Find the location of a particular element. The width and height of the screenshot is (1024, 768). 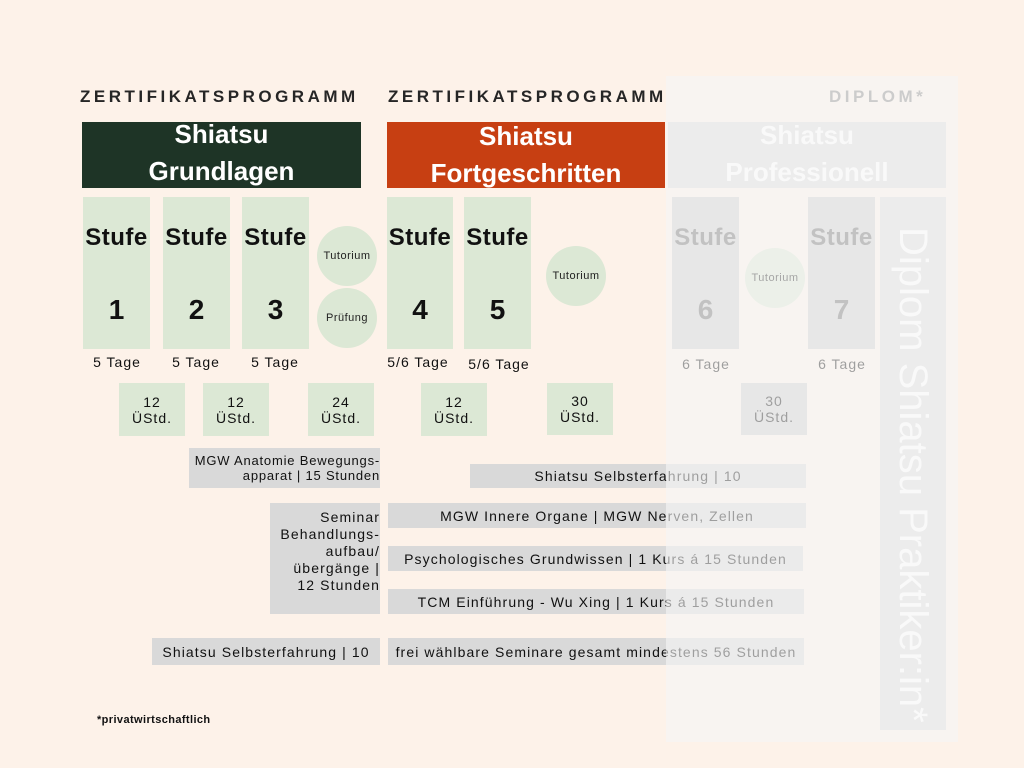

module-self-experience-advanced: Shiatsu Selbsterfahrung | 10 is located at coordinates (638, 476).